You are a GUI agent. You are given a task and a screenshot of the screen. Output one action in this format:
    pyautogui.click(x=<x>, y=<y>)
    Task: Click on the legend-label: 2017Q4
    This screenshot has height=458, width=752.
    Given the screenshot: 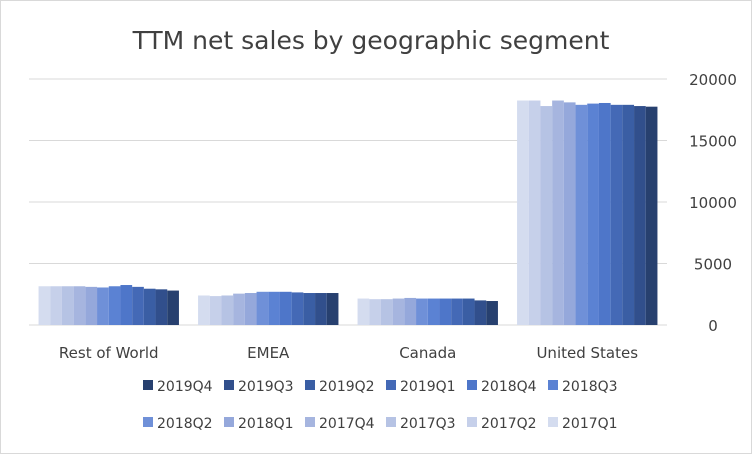 What is the action you would take?
    pyautogui.click(x=347, y=424)
    